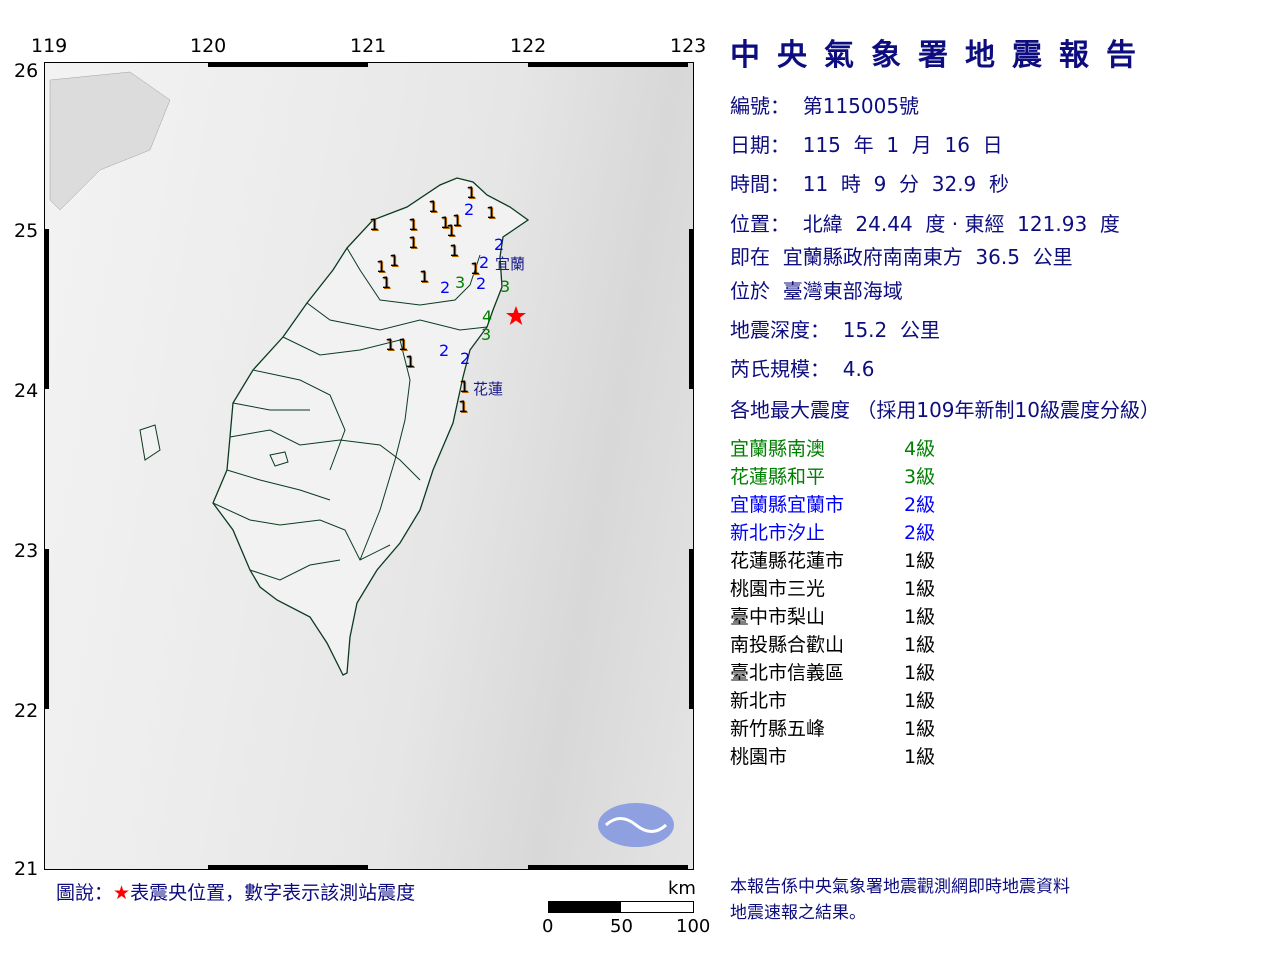 The height and width of the screenshot is (960, 1280). Describe the element at coordinates (816, 291) in the screenshot. I see `report-region: 位於 臺灣東部海域` at that location.